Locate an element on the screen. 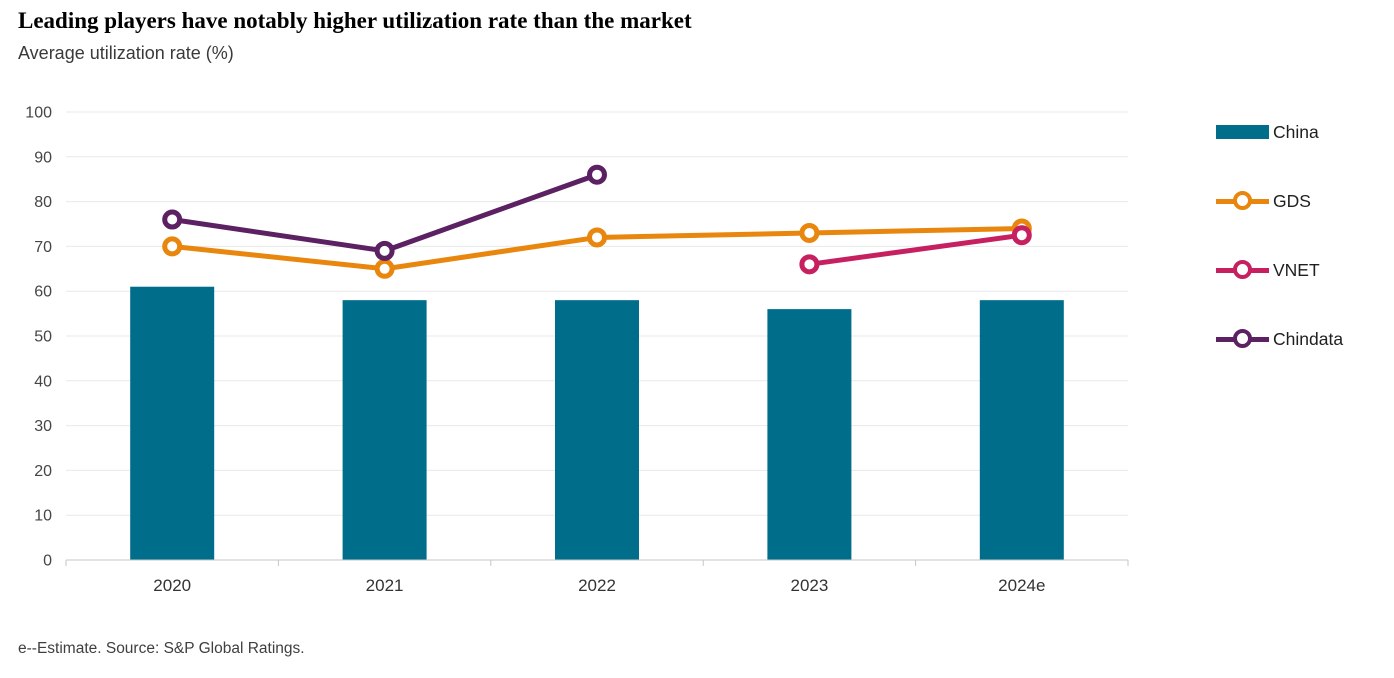 Image resolution: width=1394 pixels, height=678 pixels. legend-item-gds: GDS is located at coordinates (1279, 201).